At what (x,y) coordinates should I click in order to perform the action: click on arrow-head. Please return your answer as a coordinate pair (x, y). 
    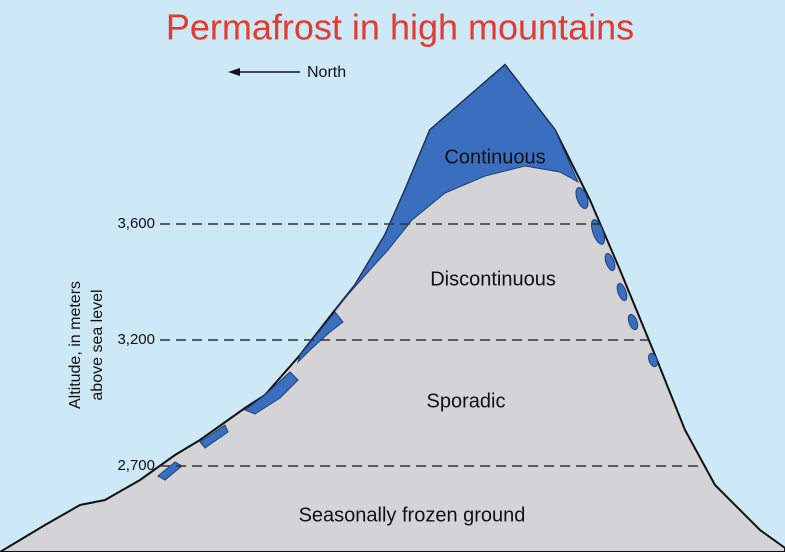
    Looking at the image, I should click on (234, 72).